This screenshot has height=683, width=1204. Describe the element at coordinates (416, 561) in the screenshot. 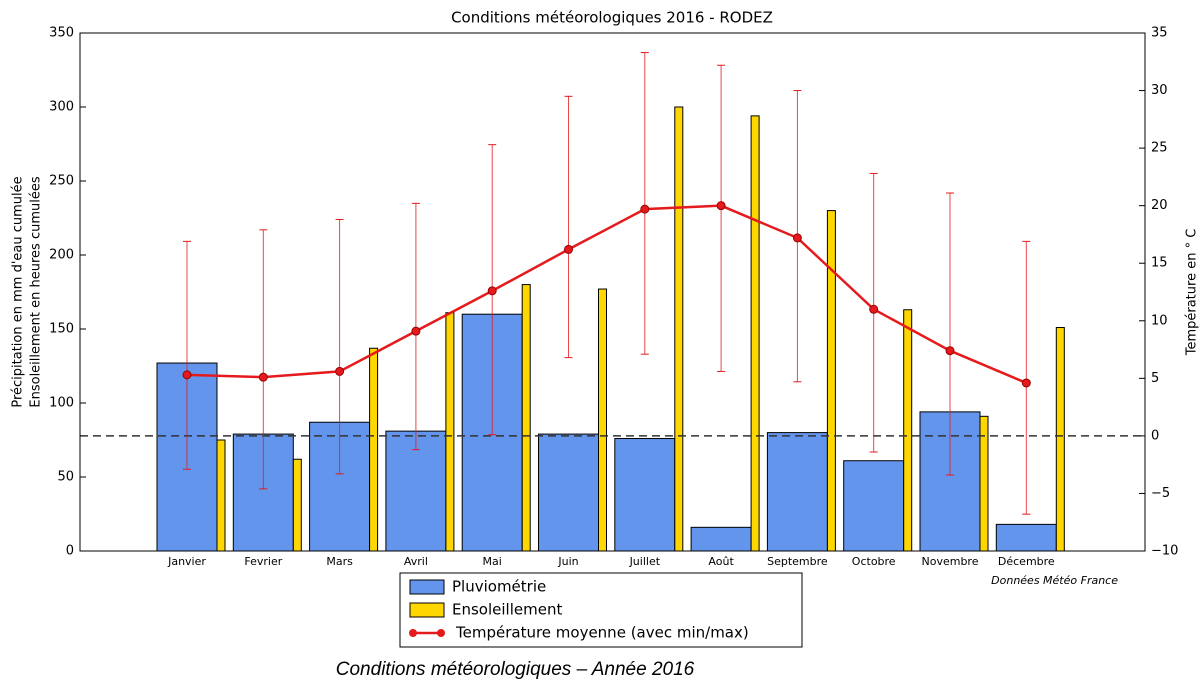

I see `x-tick-label: Avril` at that location.